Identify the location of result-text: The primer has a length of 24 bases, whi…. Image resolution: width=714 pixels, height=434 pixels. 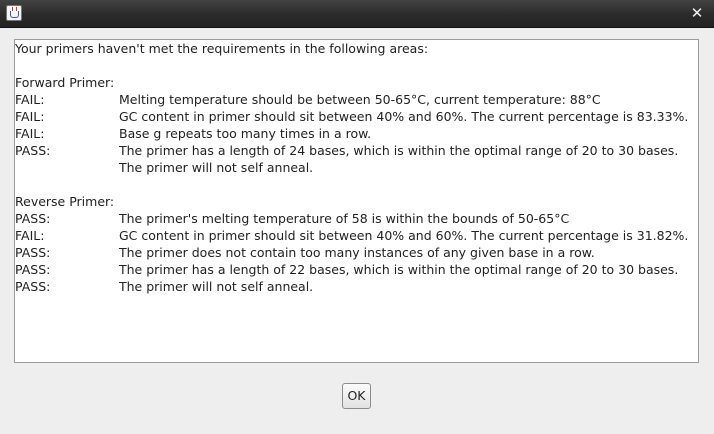
(399, 150).